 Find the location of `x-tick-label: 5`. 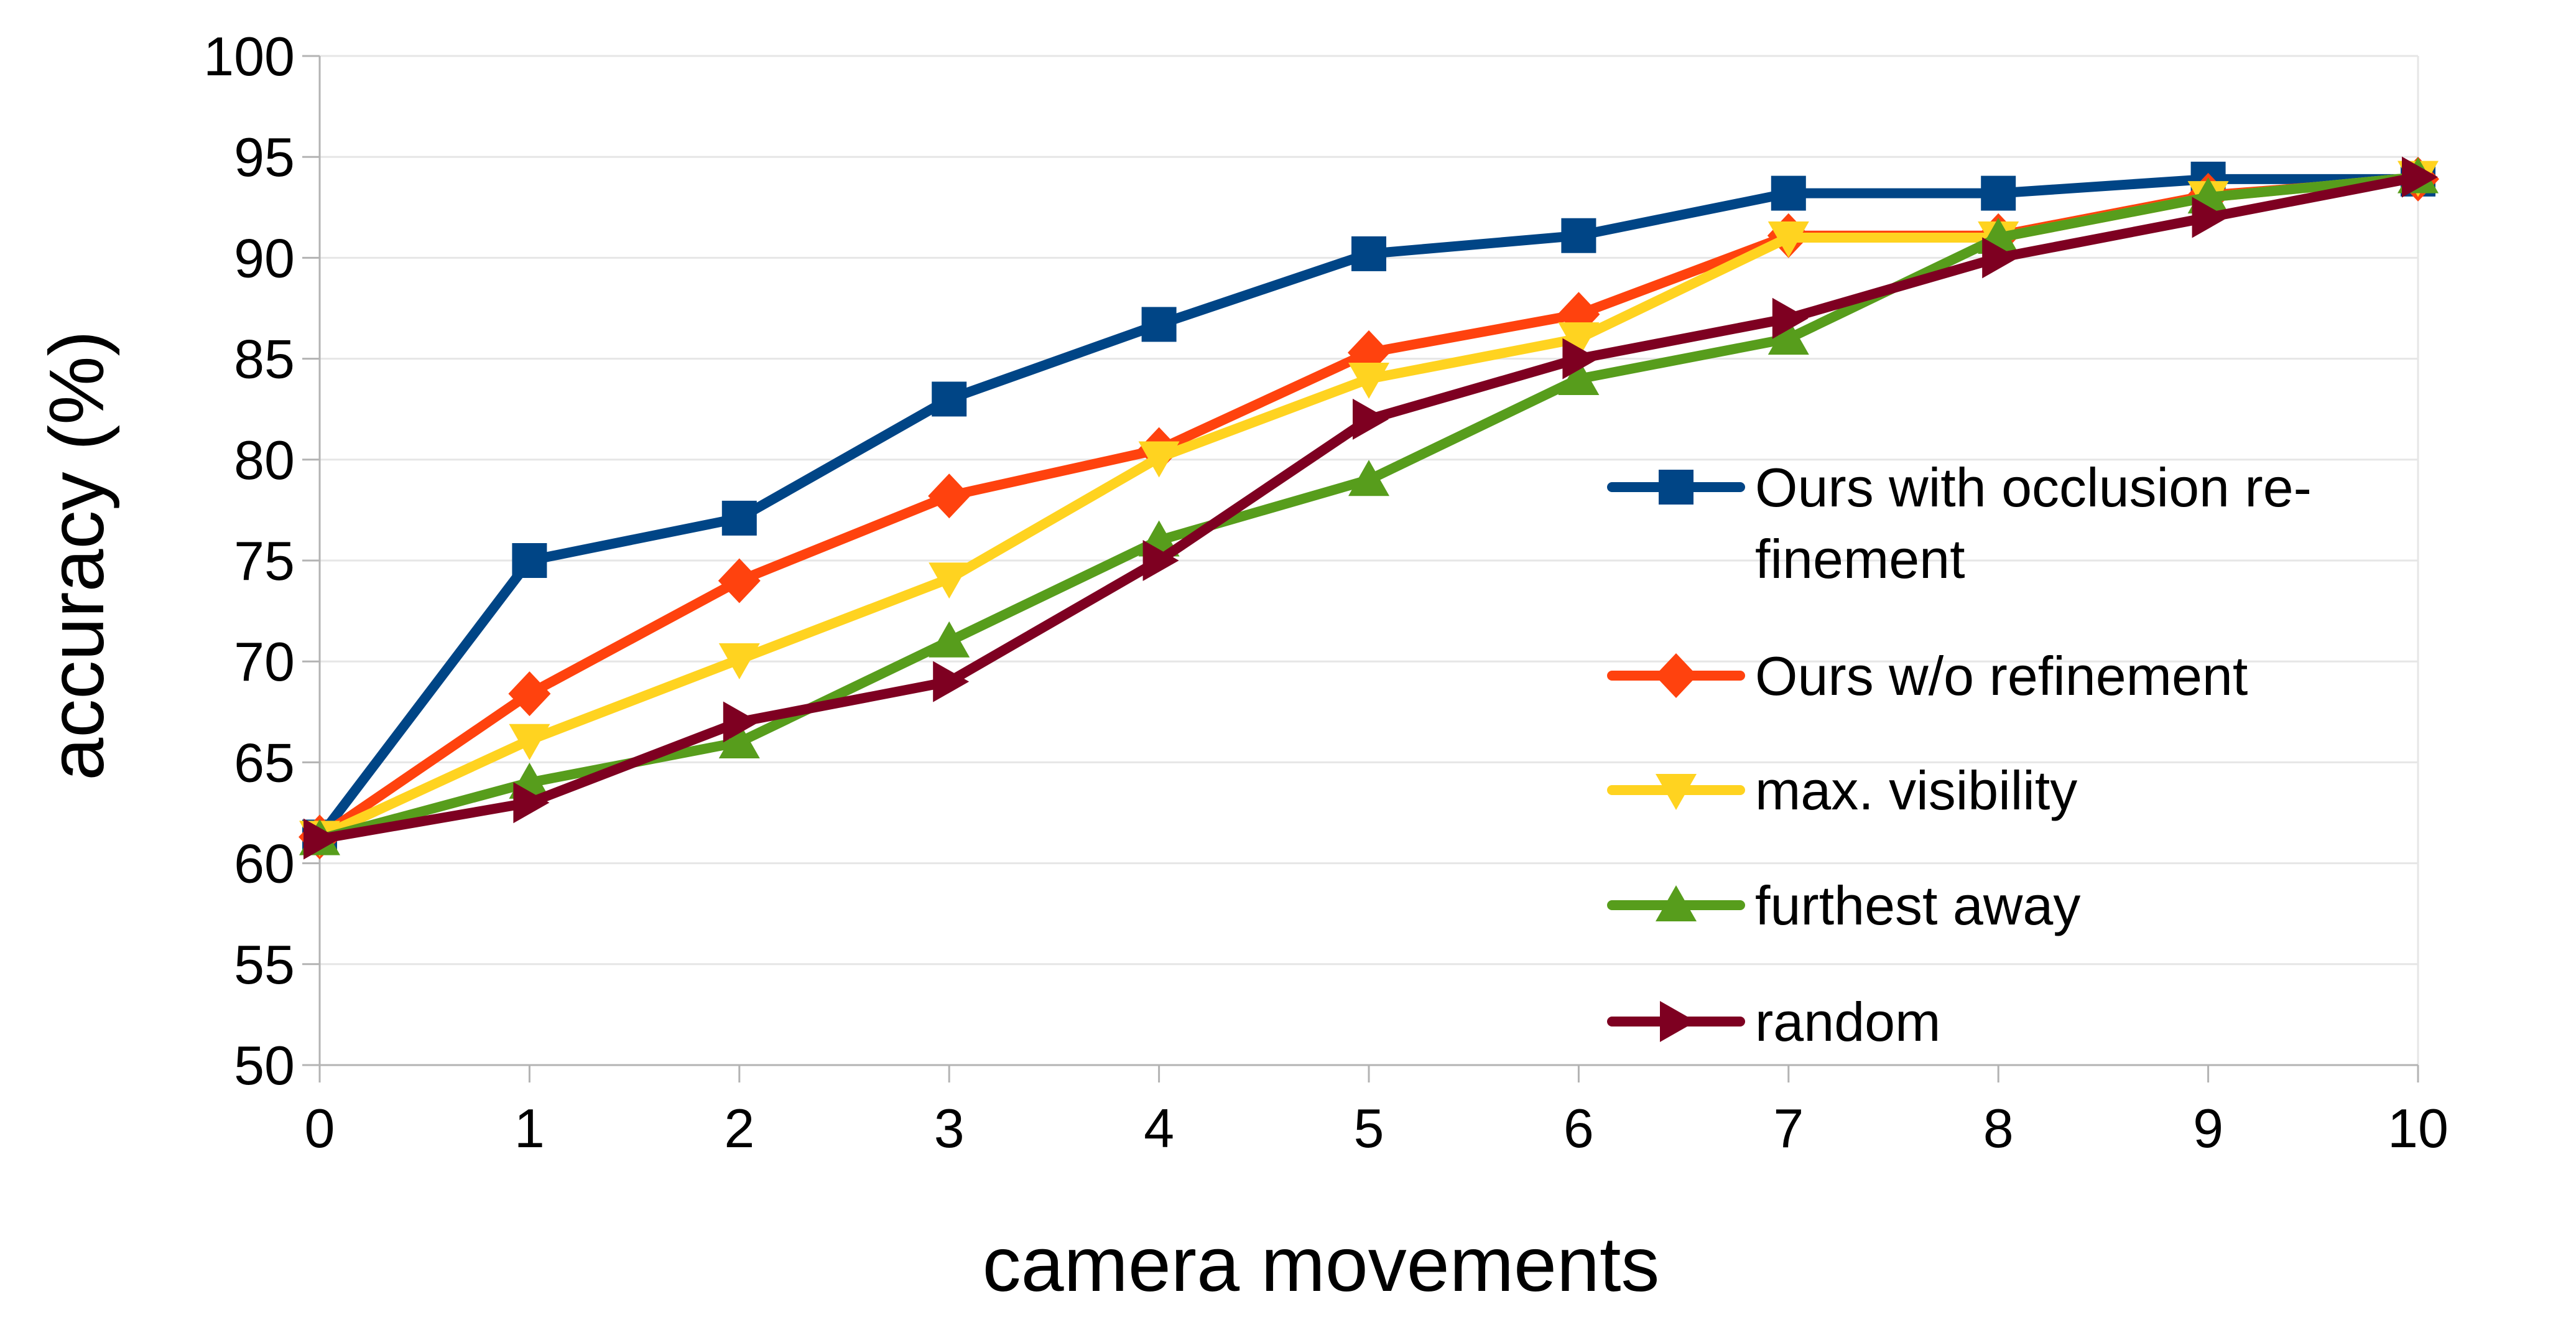

x-tick-label: 5 is located at coordinates (1369, 1128).